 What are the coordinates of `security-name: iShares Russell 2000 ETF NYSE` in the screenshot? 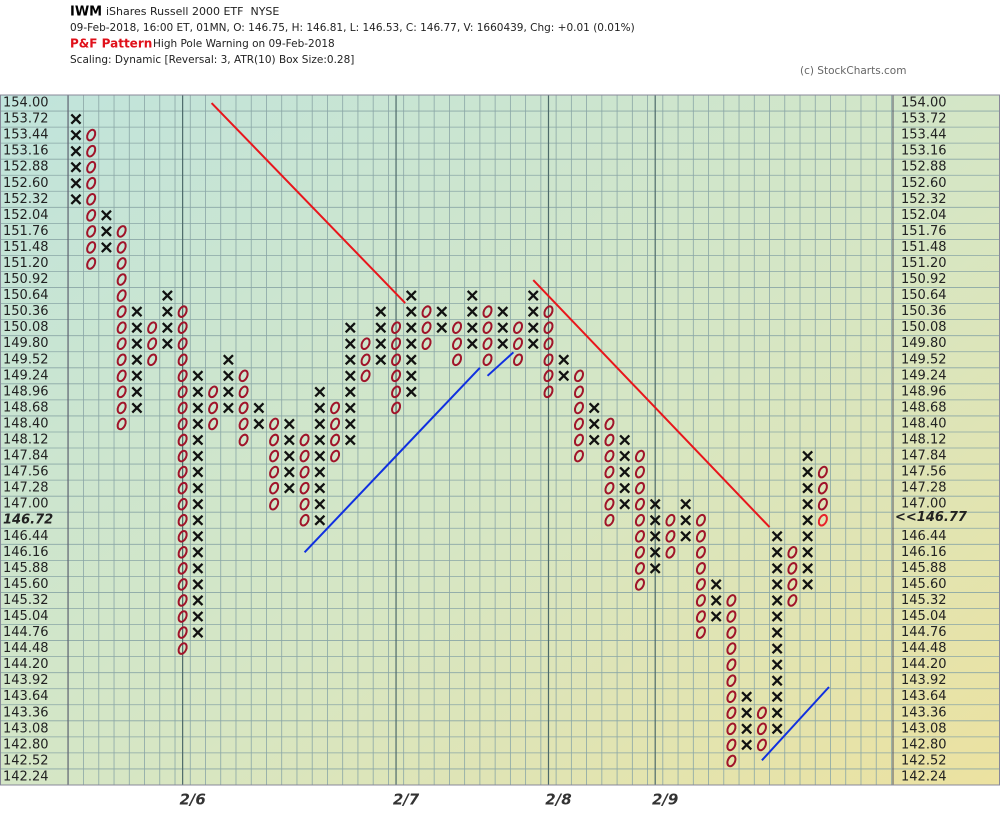 It's located at (192, 11).